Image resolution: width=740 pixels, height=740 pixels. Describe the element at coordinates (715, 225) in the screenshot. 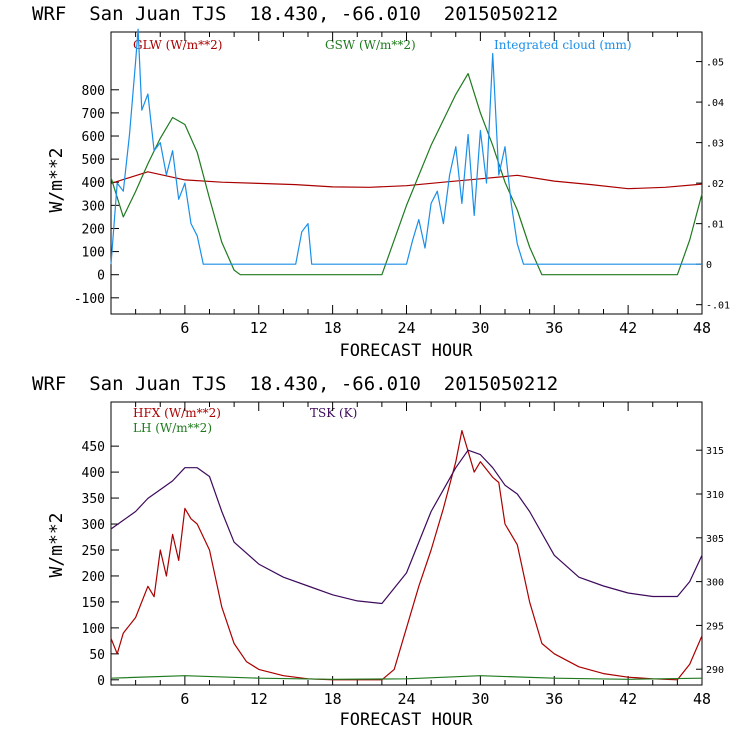

I see `y2-tick-label: .01` at that location.